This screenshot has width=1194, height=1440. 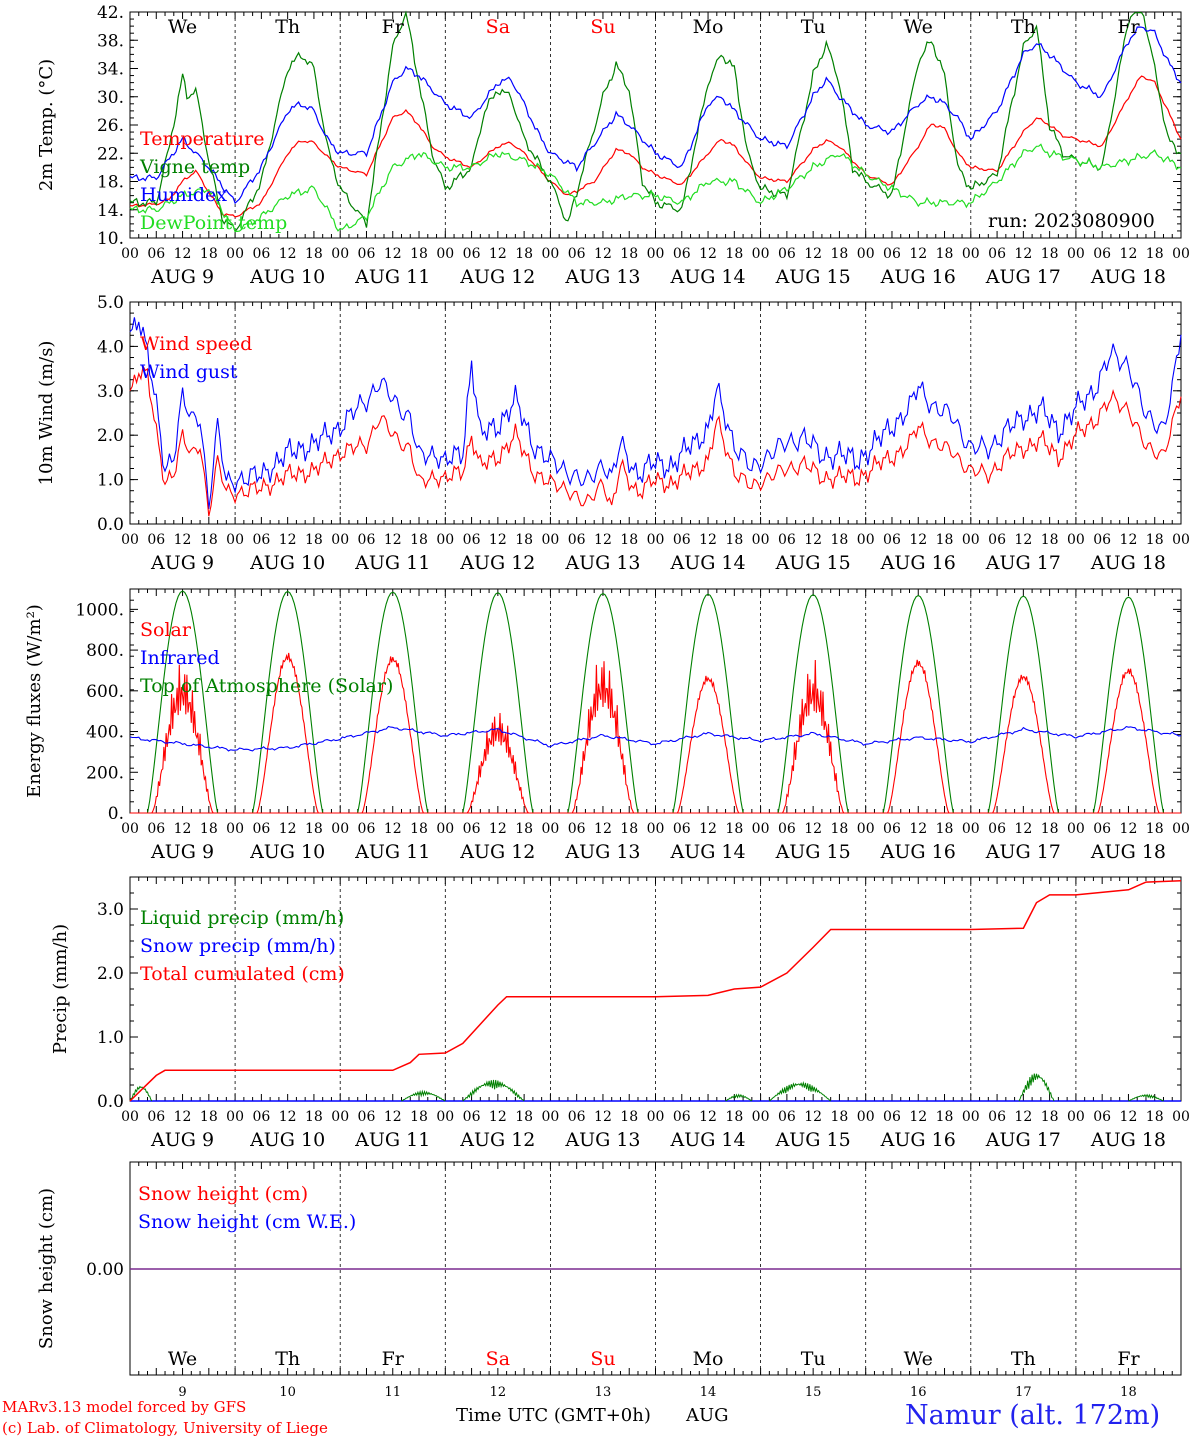 What do you see at coordinates (110, 481) in the screenshot?
I see `y-tick-label: 1.0` at bounding box center [110, 481].